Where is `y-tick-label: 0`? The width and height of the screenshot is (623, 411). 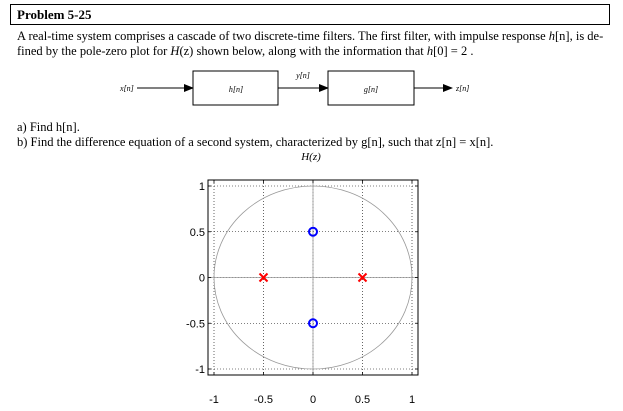
y-tick-label: 0 is located at coordinates (202, 279).